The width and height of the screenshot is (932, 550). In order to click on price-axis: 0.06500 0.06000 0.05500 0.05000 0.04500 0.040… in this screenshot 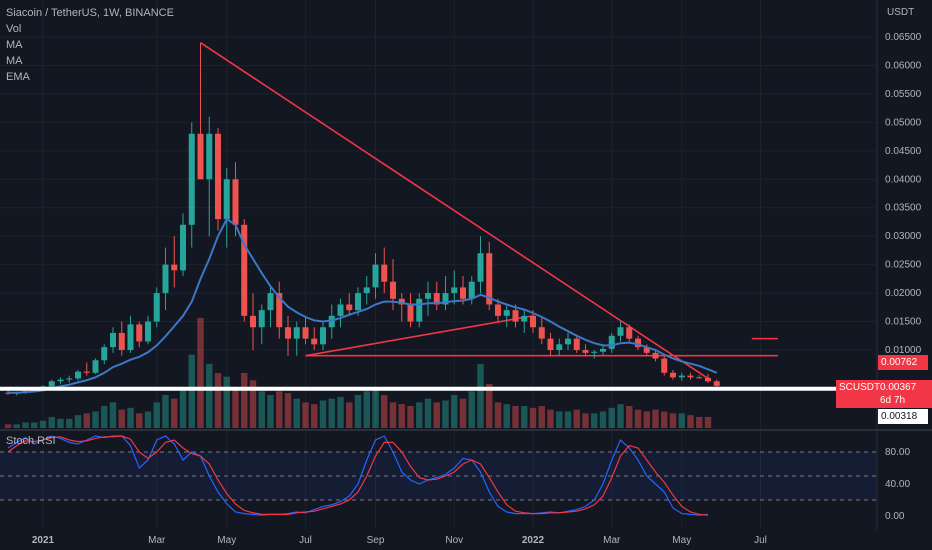, I will do `click(903, 194)`.